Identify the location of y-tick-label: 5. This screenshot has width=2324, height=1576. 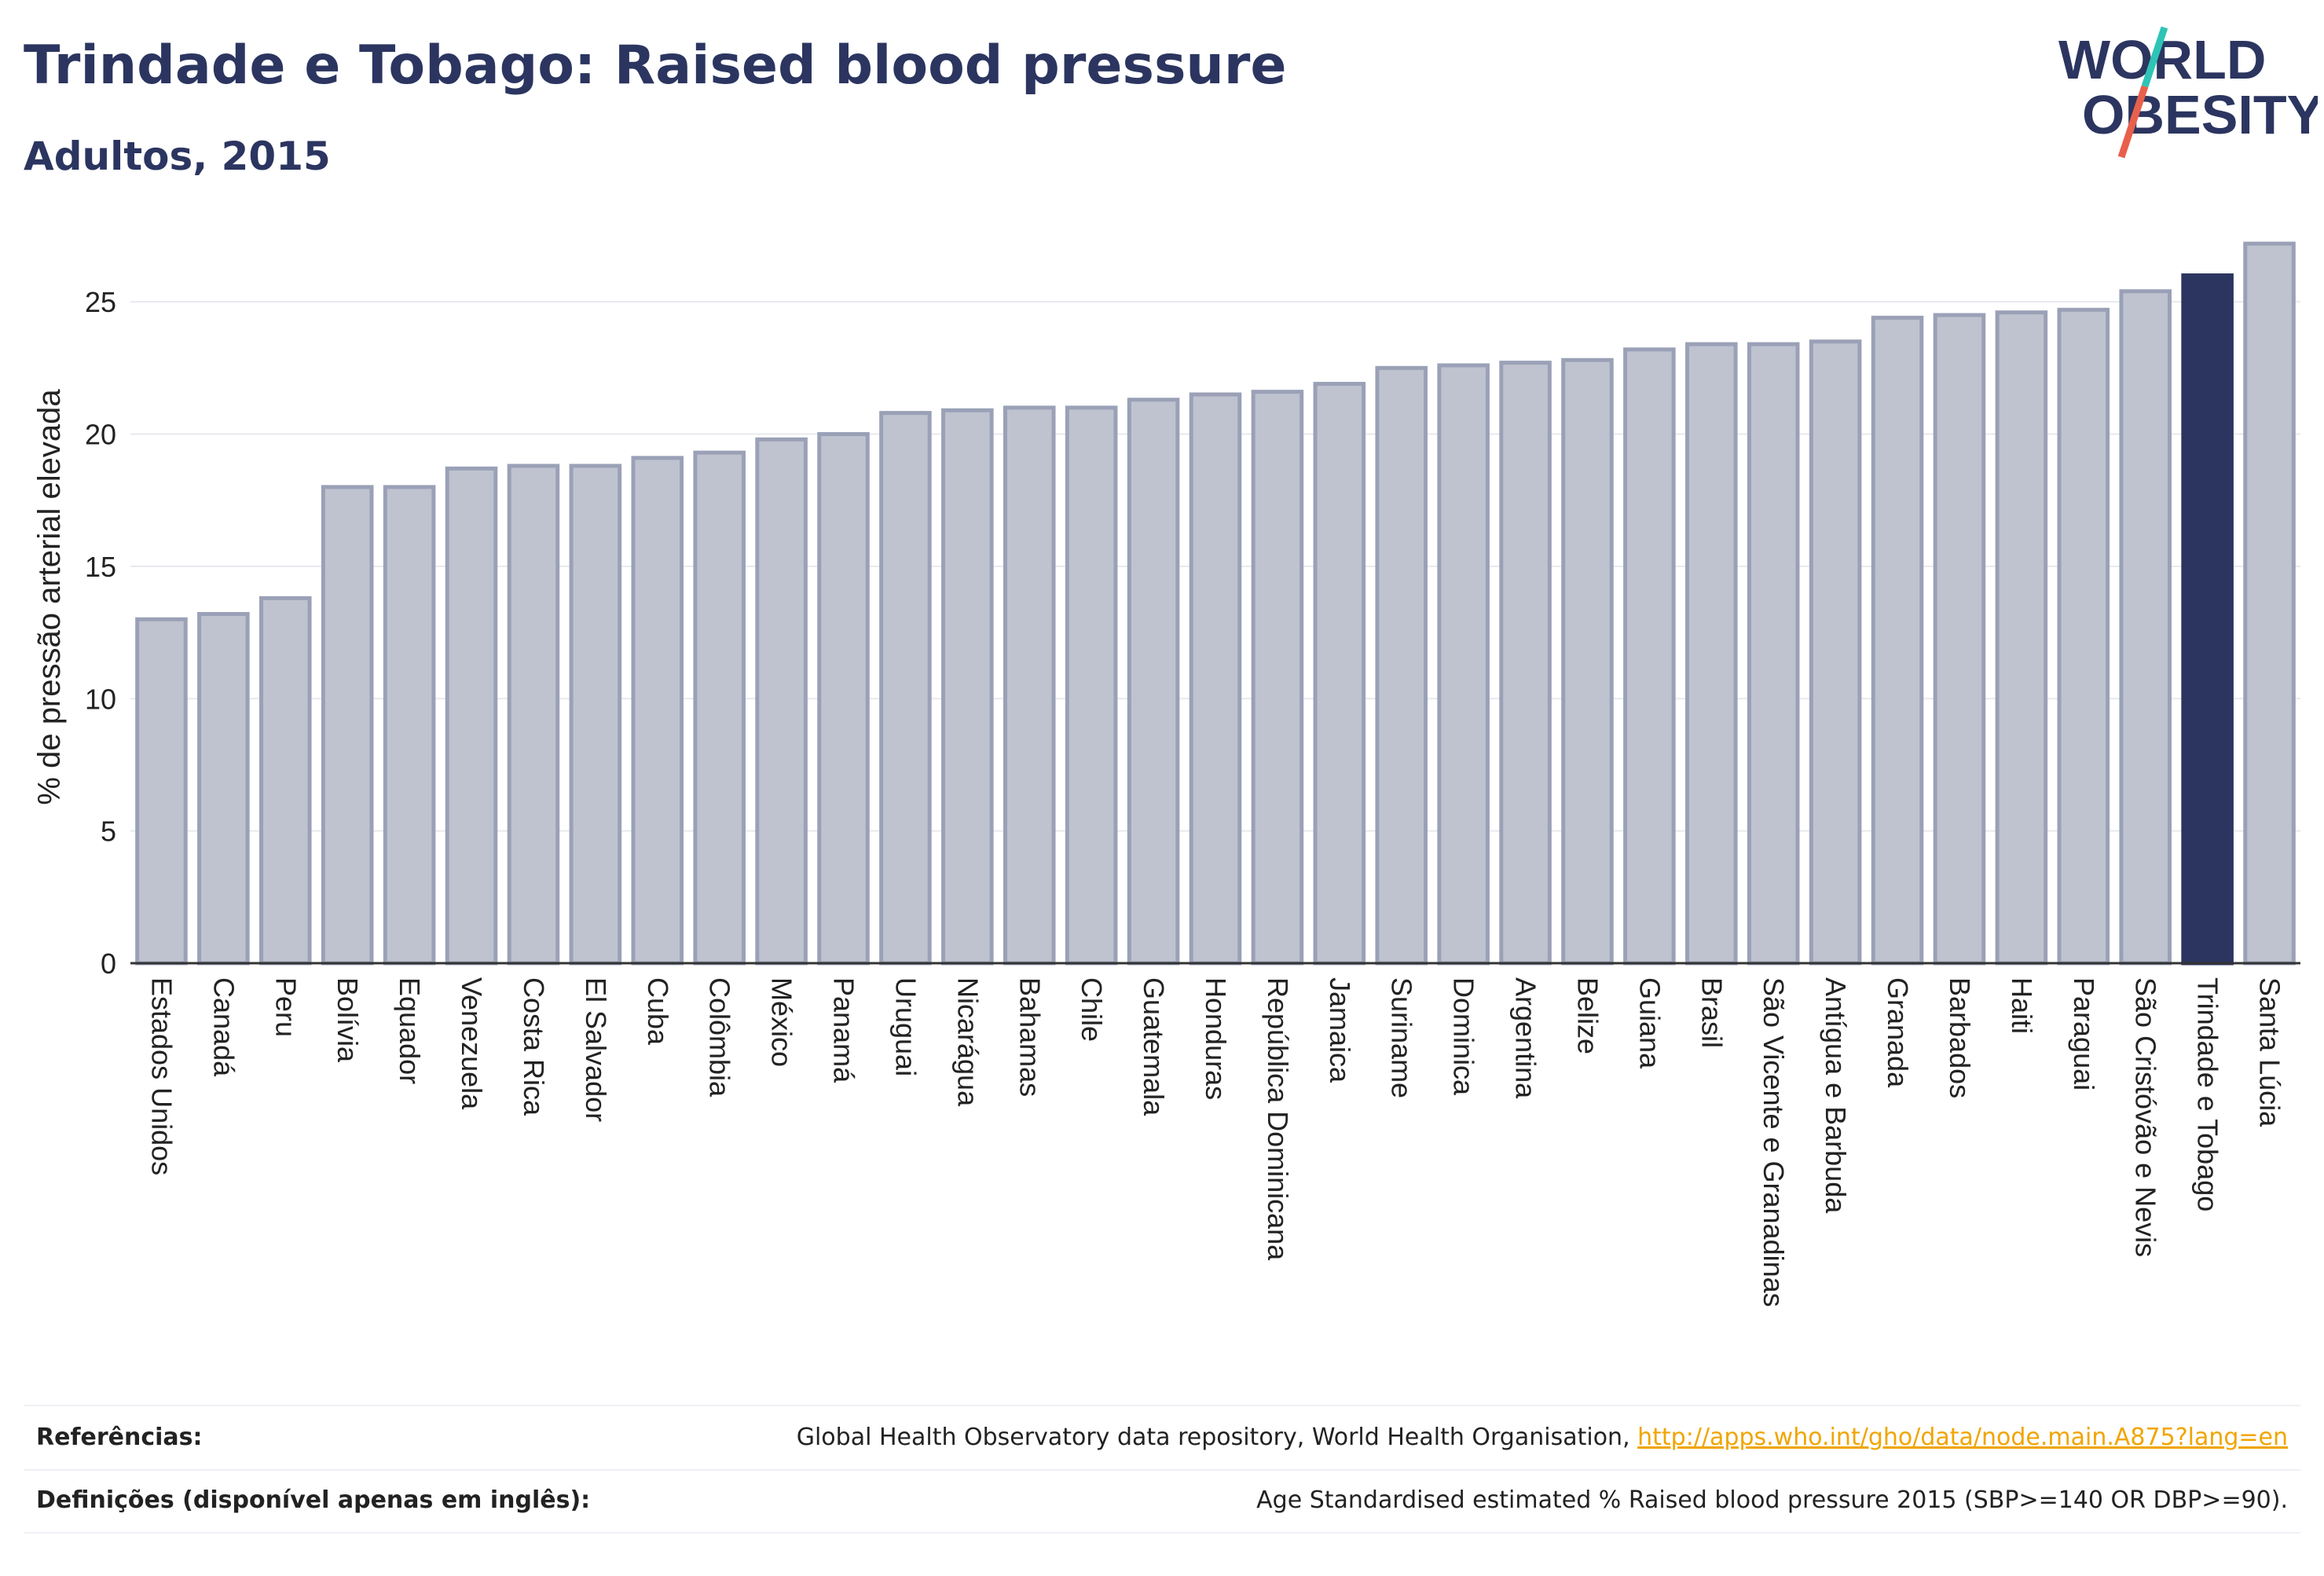
(108, 831).